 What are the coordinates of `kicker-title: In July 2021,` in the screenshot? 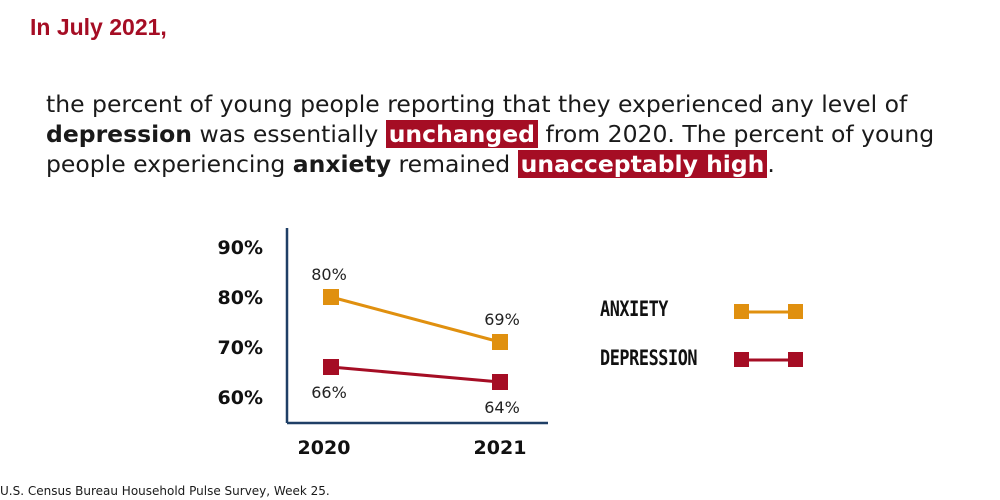 It's located at (98, 27).